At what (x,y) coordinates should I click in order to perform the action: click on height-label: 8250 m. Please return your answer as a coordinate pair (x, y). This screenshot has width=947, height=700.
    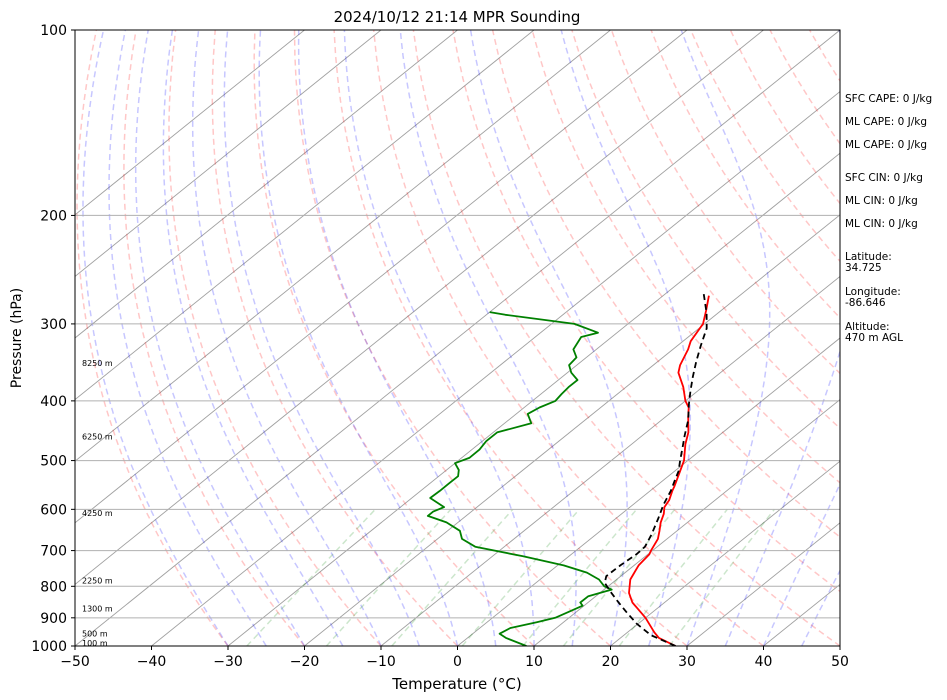
    Looking at the image, I should click on (97, 363).